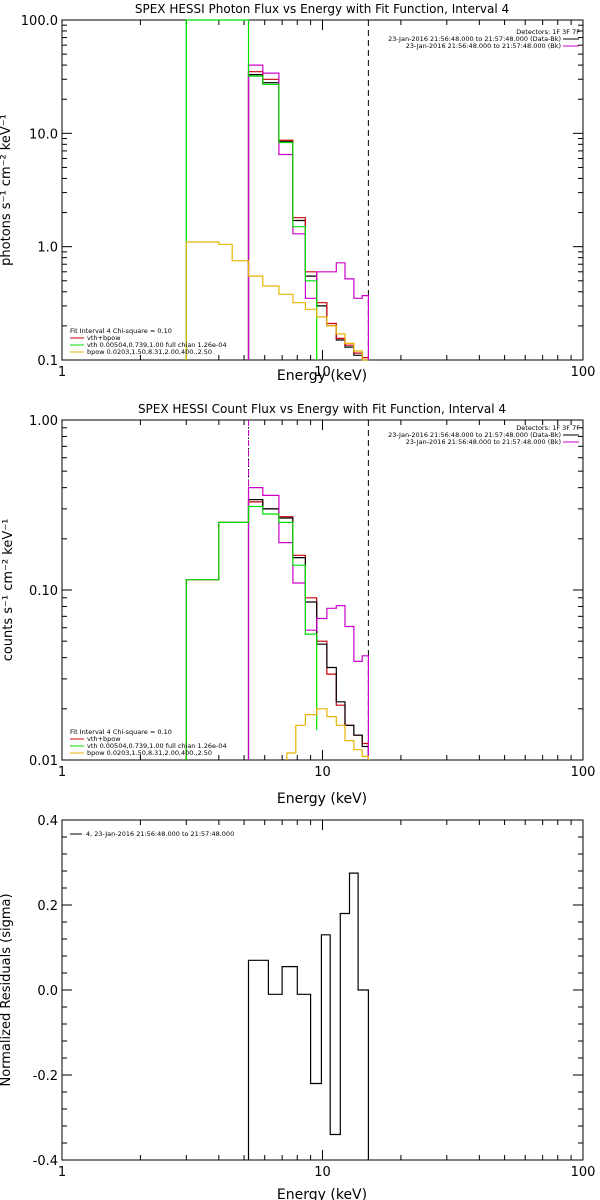  What do you see at coordinates (43, 421) in the screenshot?
I see `y-tick-label: 1.00` at bounding box center [43, 421].